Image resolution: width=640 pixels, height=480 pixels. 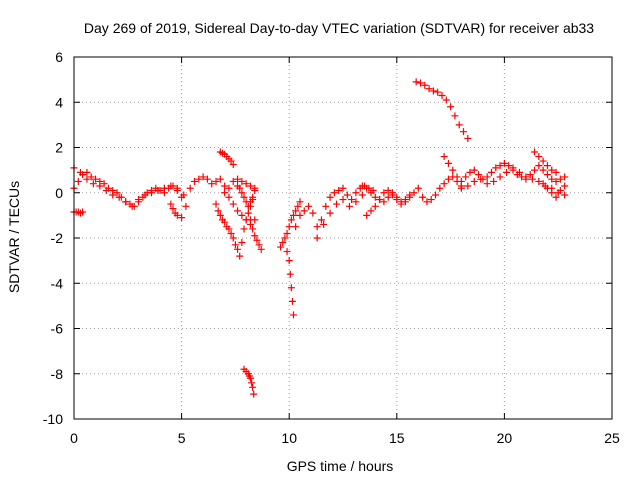 I want to click on x-tick-label: 25, so click(x=612, y=438).